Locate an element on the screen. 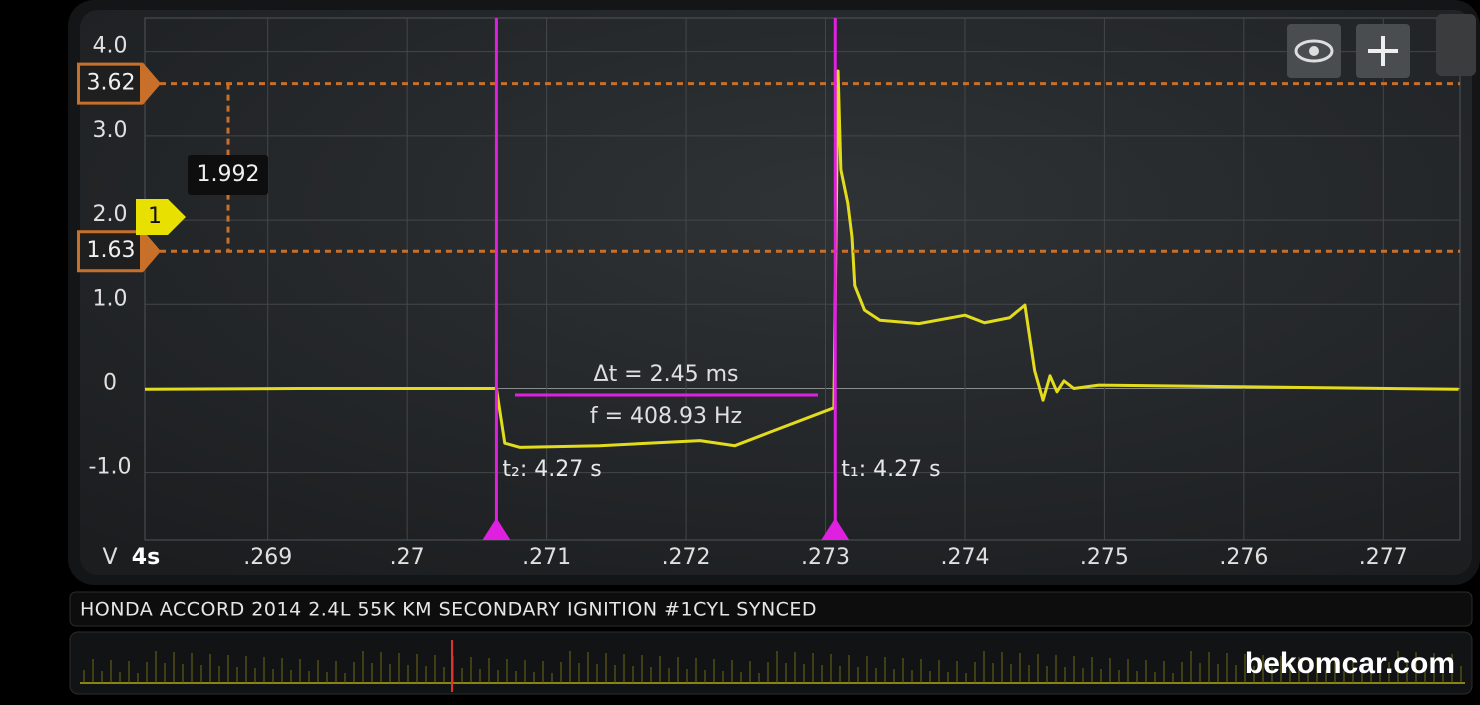 The width and height of the screenshot is (1480, 705). eye-pupil is located at coordinates (1314, 51).